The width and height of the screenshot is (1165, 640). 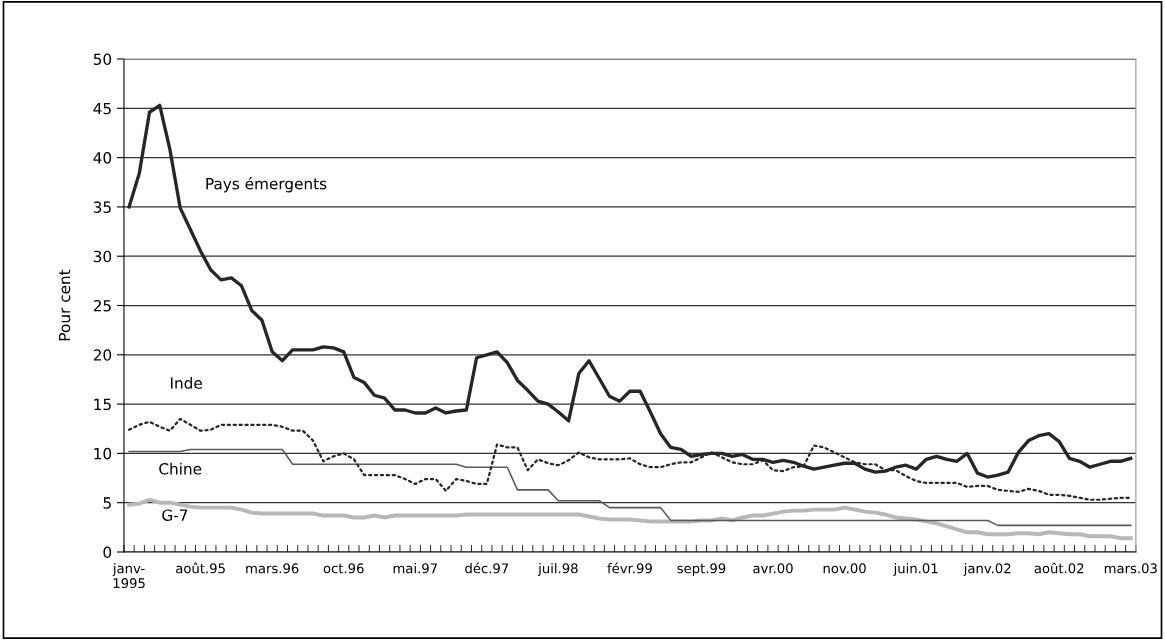 What do you see at coordinates (102, 355) in the screenshot?
I see `y-tick-label: 20` at bounding box center [102, 355].